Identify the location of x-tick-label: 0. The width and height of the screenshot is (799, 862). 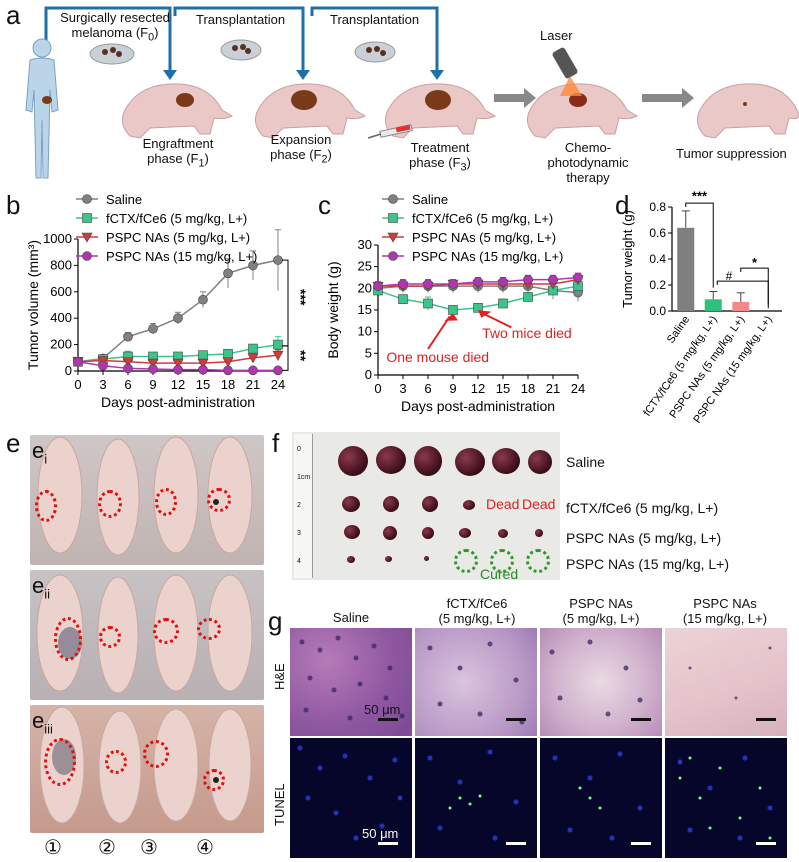
(377, 388).